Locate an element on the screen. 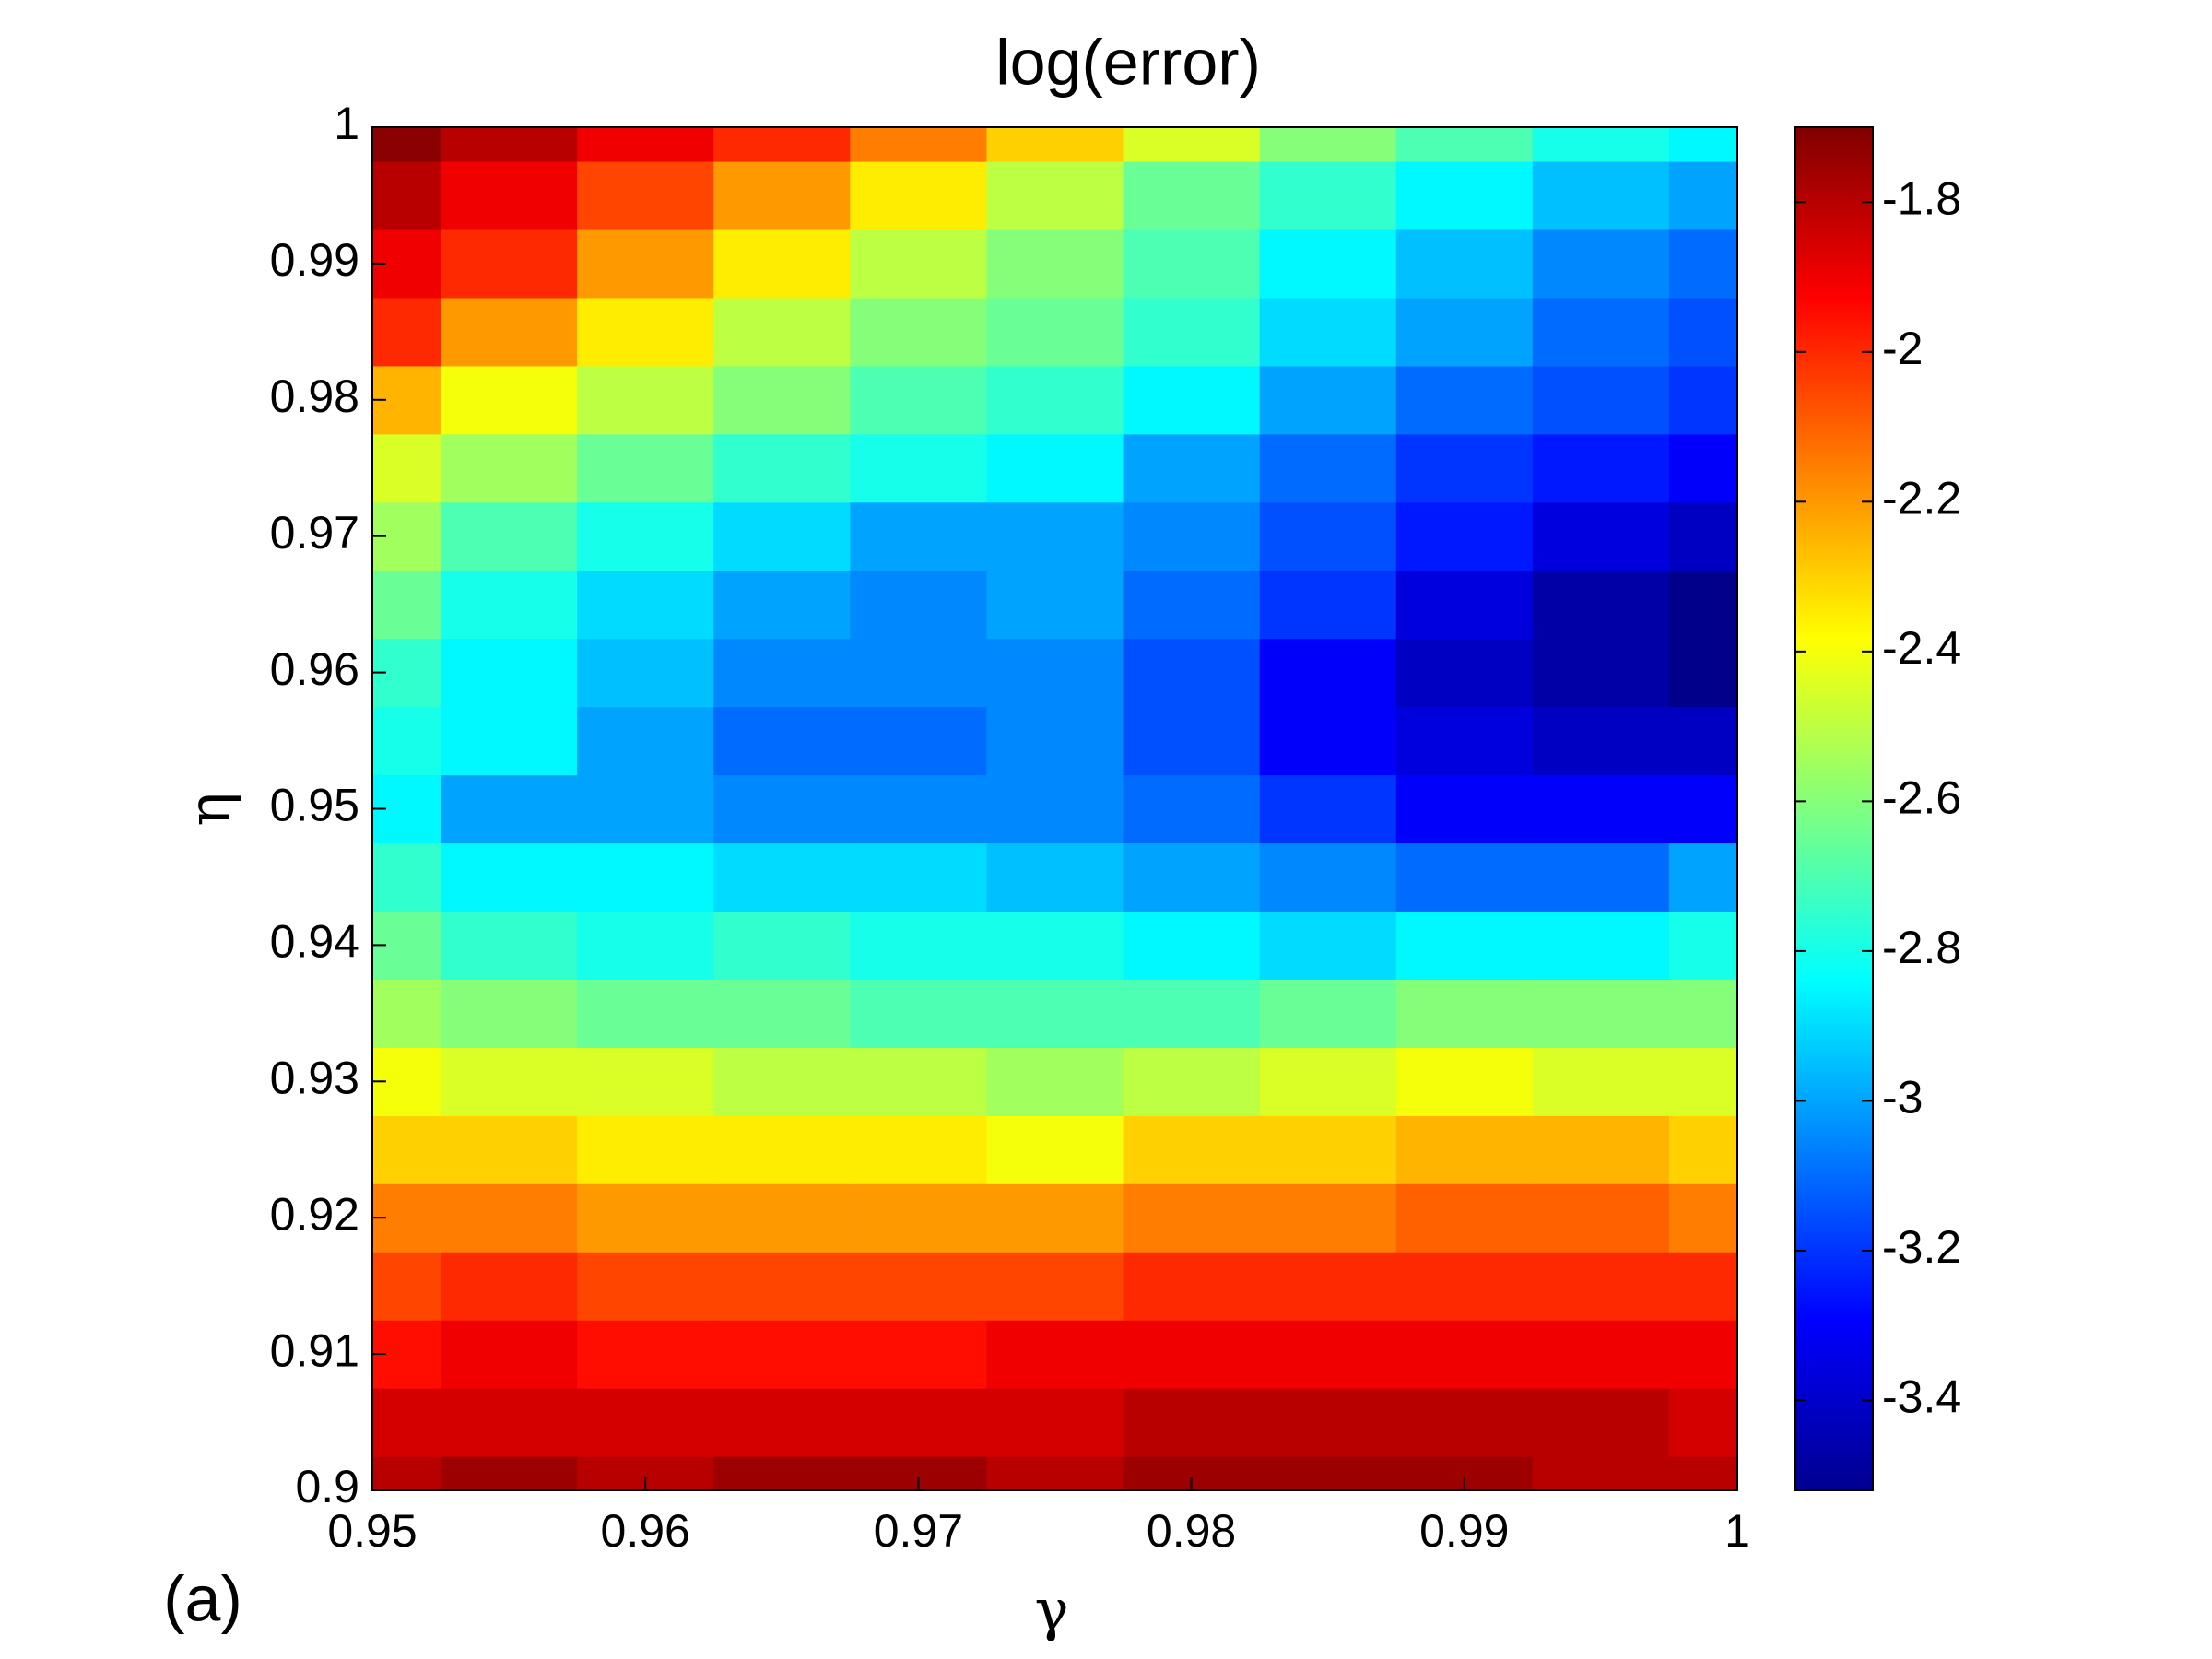 The width and height of the screenshot is (2212, 1659). y-tick-label: 1 is located at coordinates (346, 123).